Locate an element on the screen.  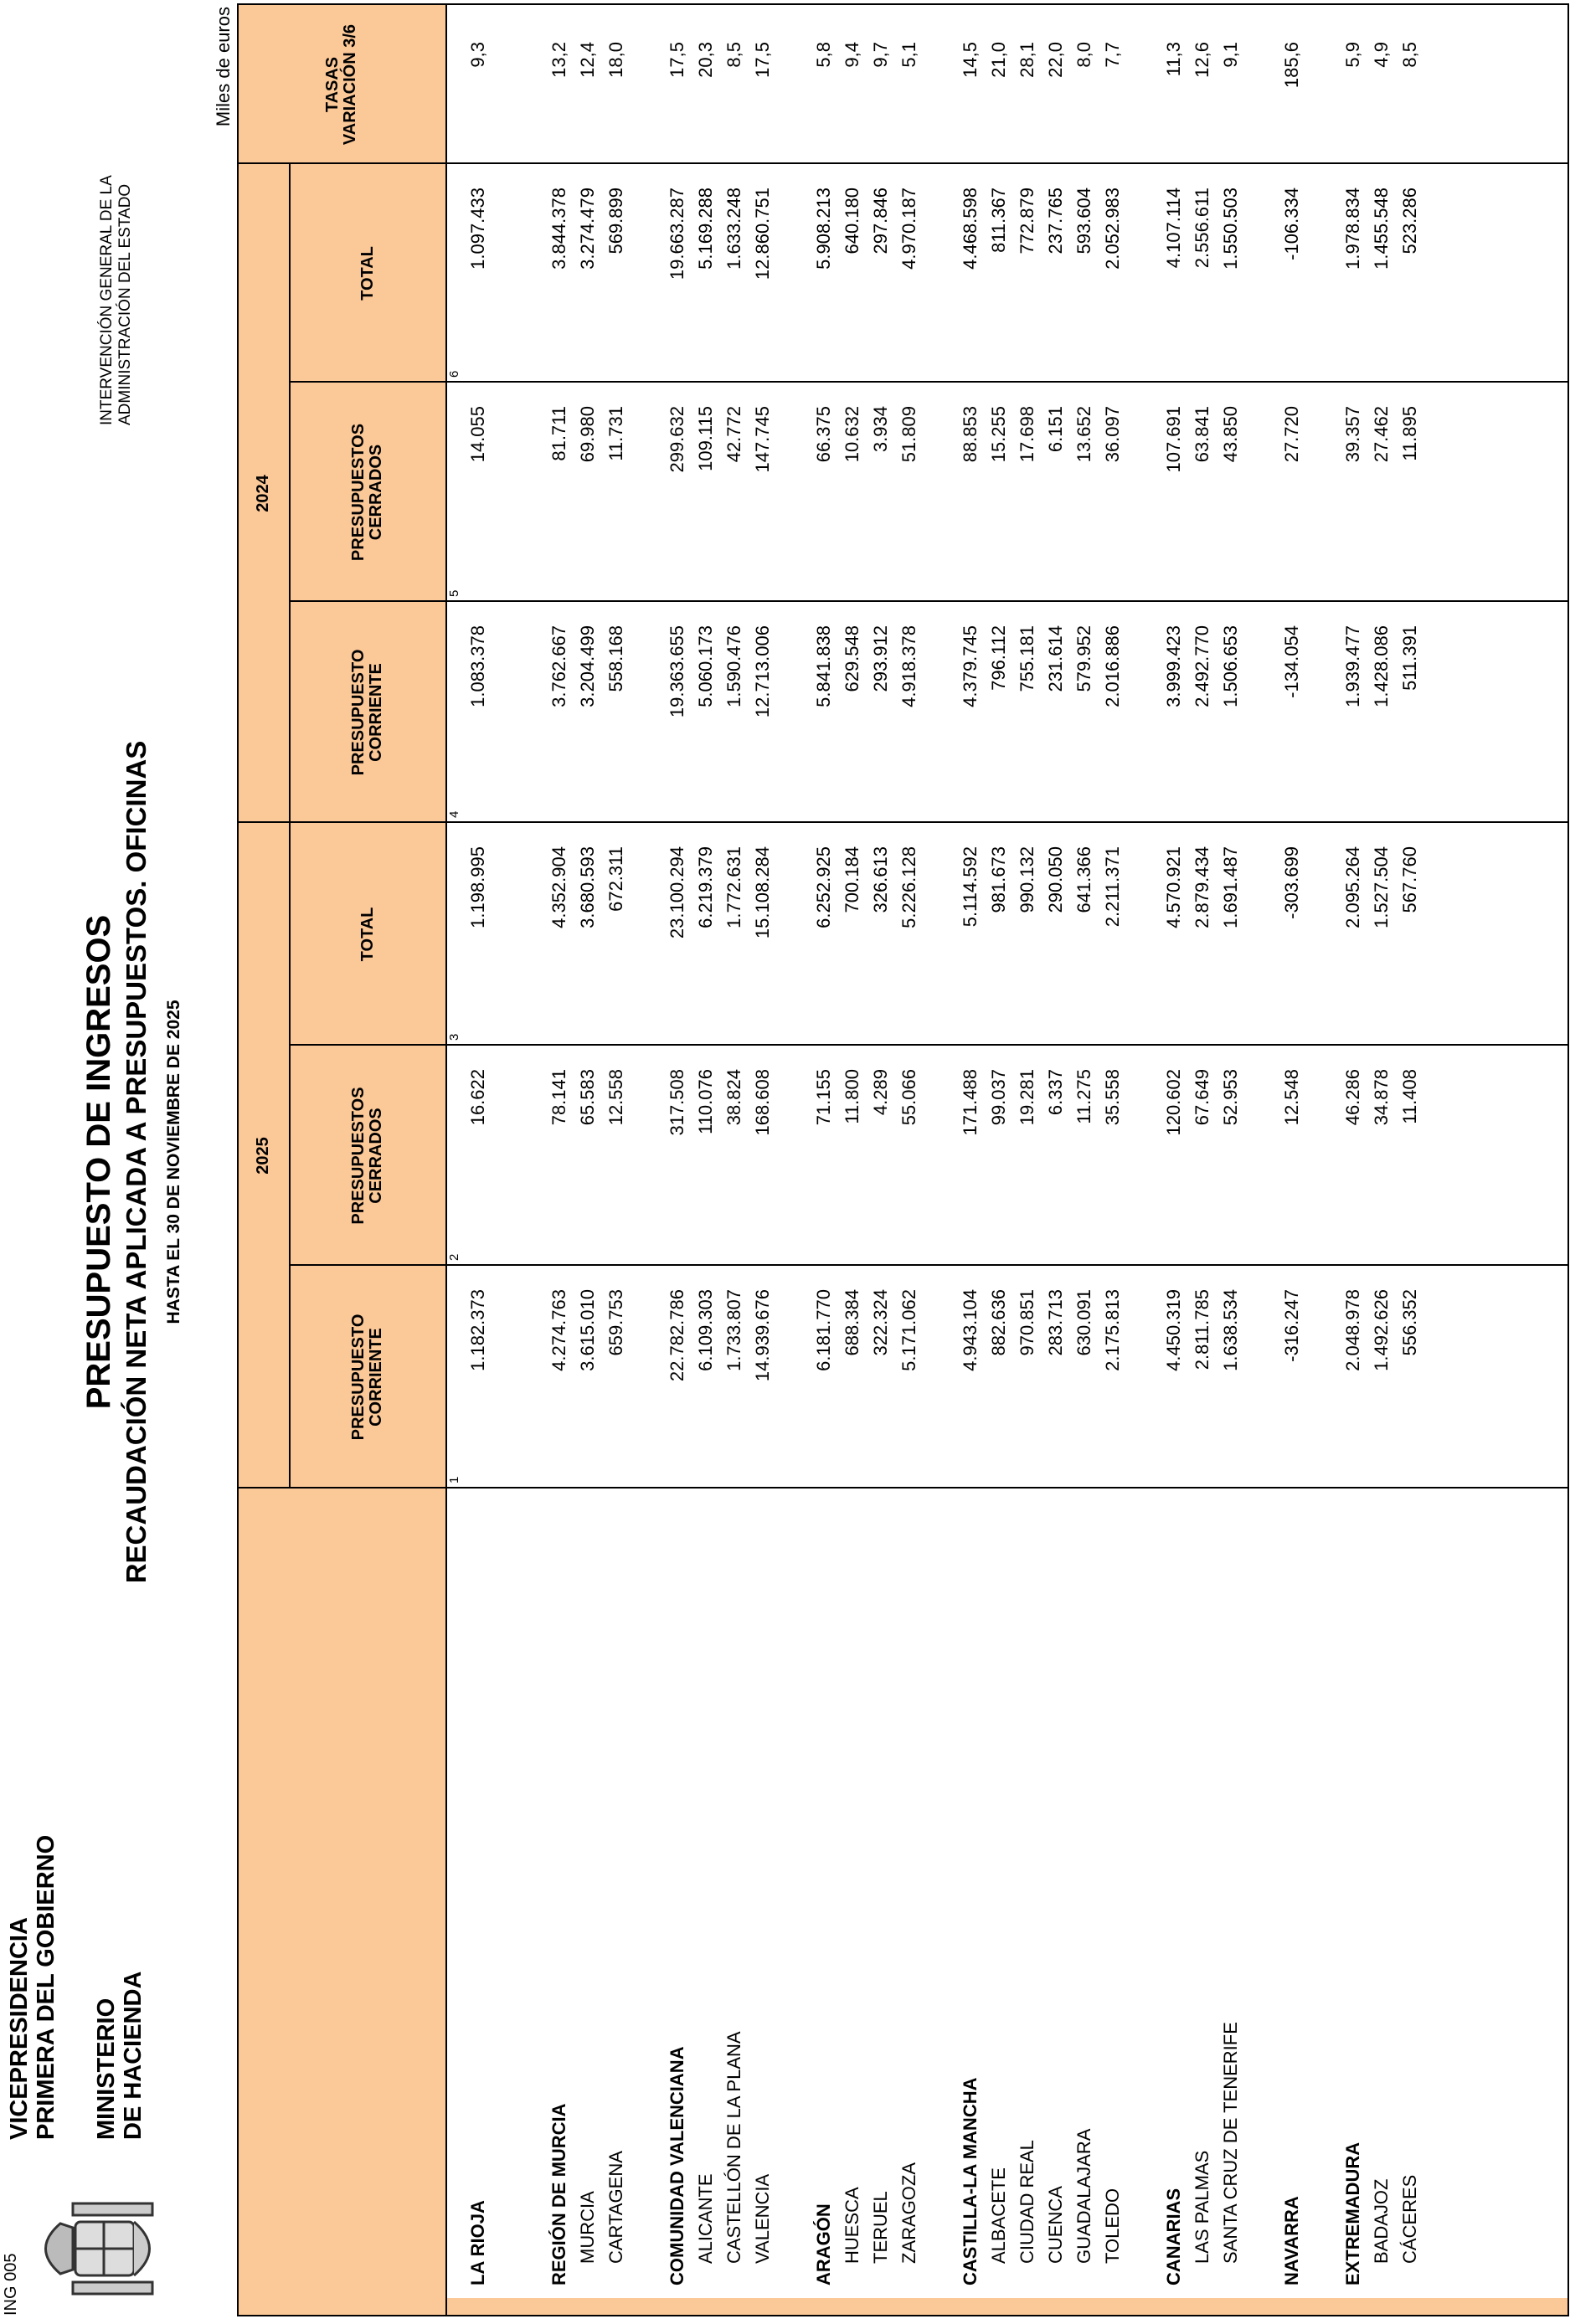
cell-value: 1.772.631 is located at coordinates (734, 887).